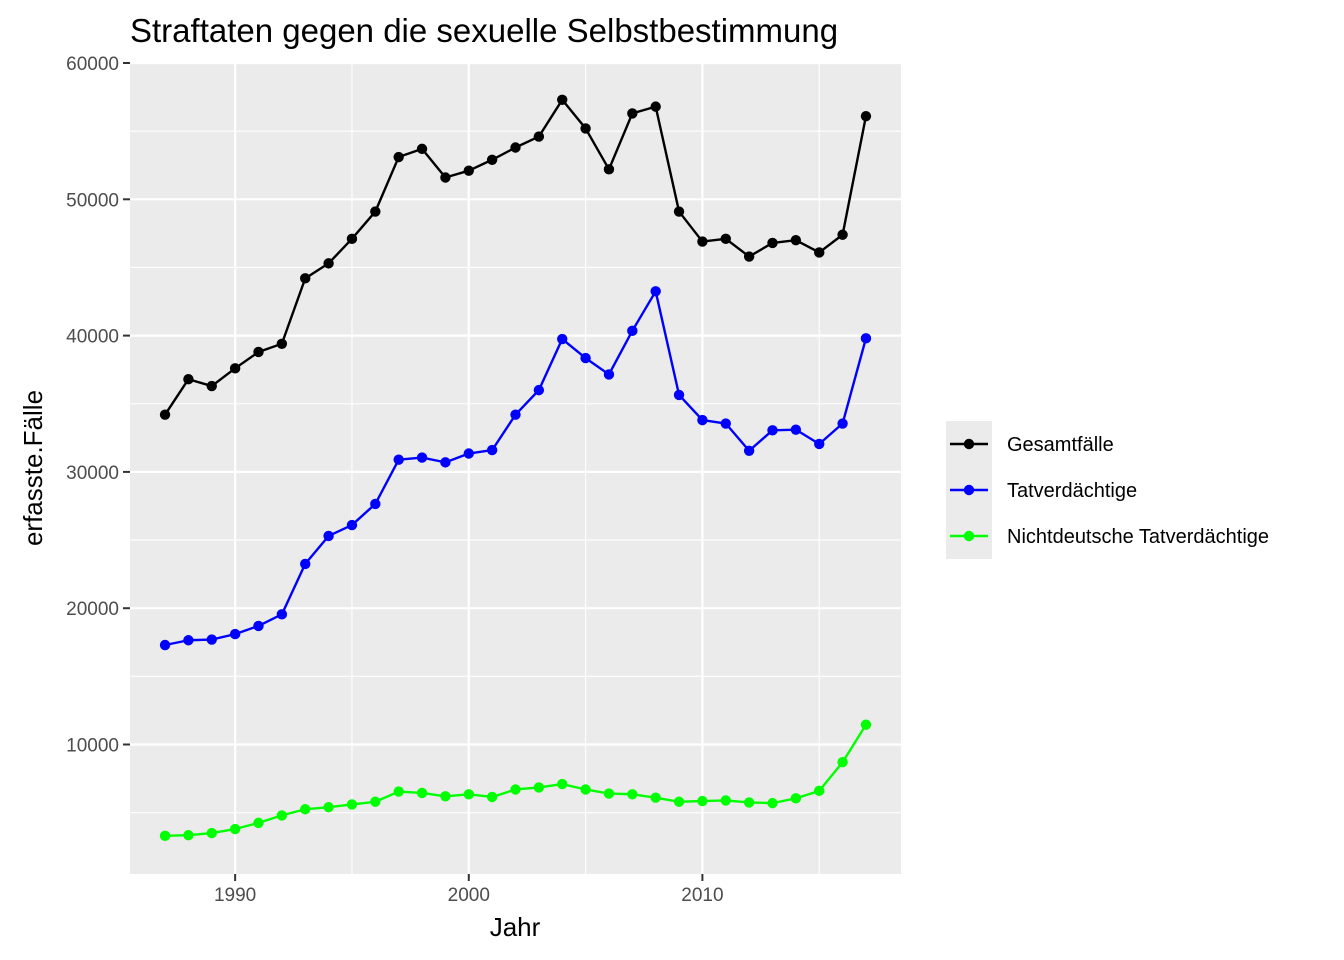 Image resolution: width=1344 pixels, height=960 pixels. Describe the element at coordinates (515, 927) in the screenshot. I see `x-axis-title: Jahr` at that location.